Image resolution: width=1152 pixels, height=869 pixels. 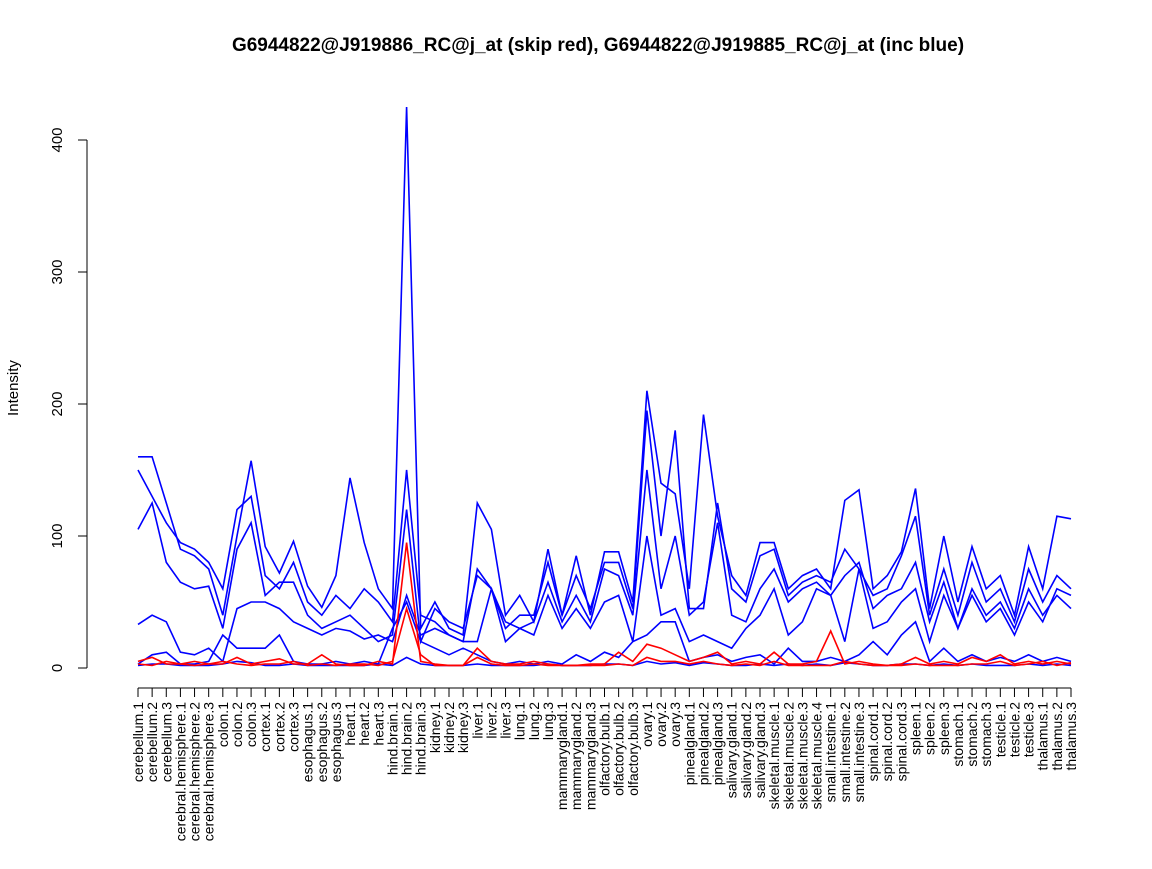 I want to click on x-tick-label: small.intestine.1, so click(x=831, y=752).